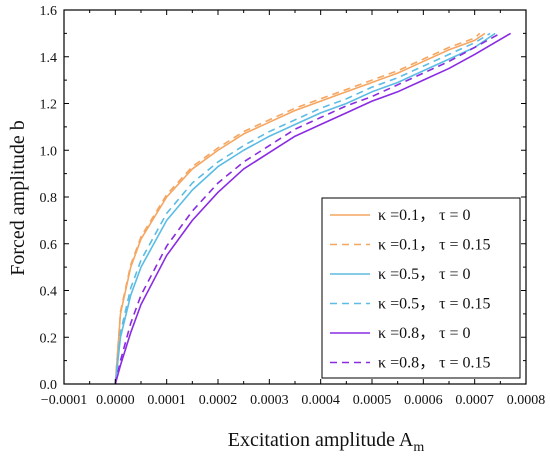  Describe the element at coordinates (49, 105) in the screenshot. I see `y-tick-label: 1.2` at that location.